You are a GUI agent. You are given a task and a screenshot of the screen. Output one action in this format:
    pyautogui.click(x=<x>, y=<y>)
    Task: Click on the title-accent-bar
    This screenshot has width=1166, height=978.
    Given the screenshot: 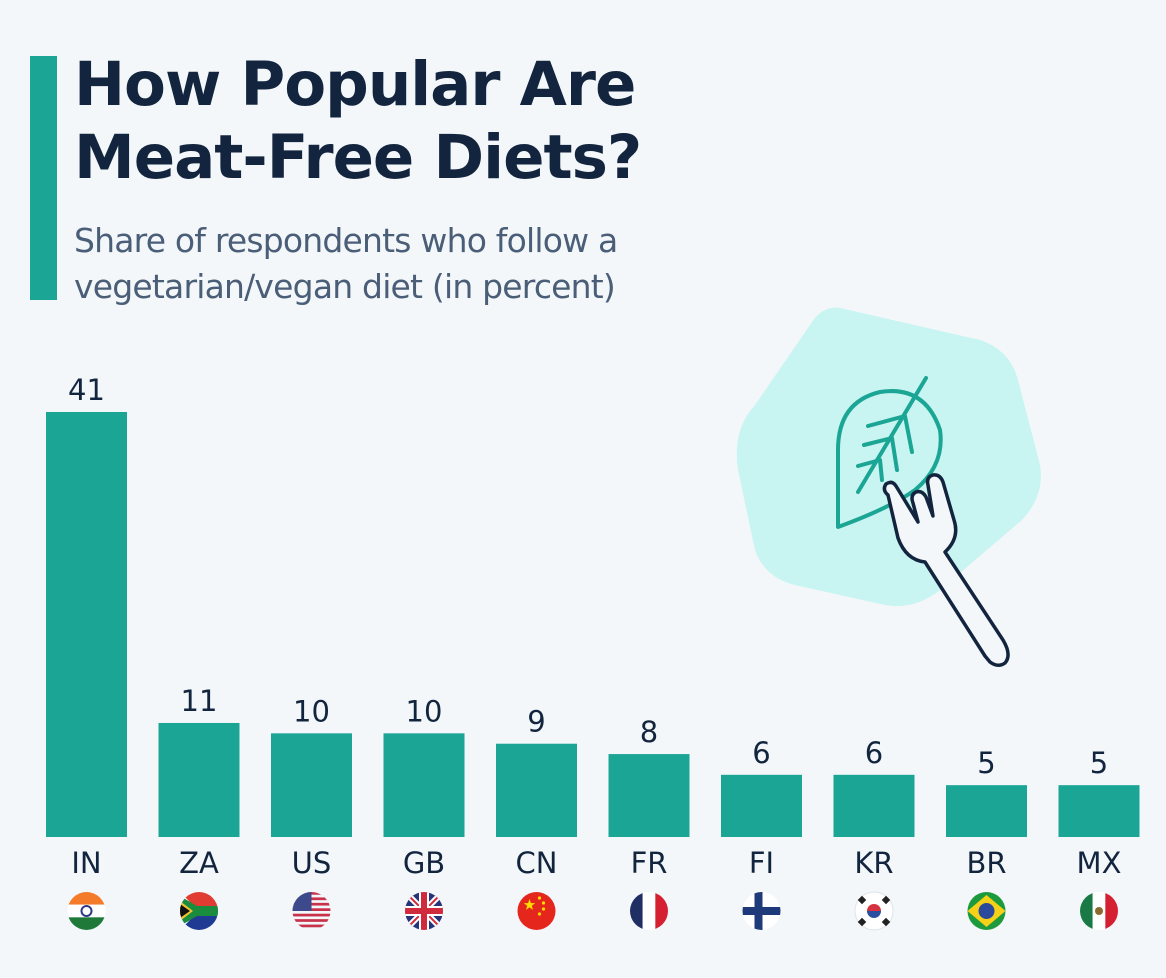 What is the action you would take?
    pyautogui.click(x=43, y=178)
    